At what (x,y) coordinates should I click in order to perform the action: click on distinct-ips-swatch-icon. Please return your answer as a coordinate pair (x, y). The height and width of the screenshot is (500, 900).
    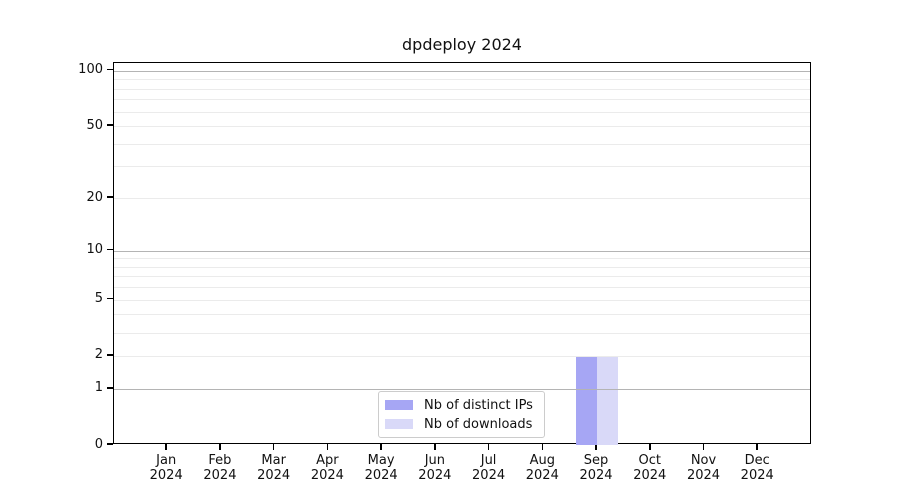
    Looking at the image, I should click on (399, 405).